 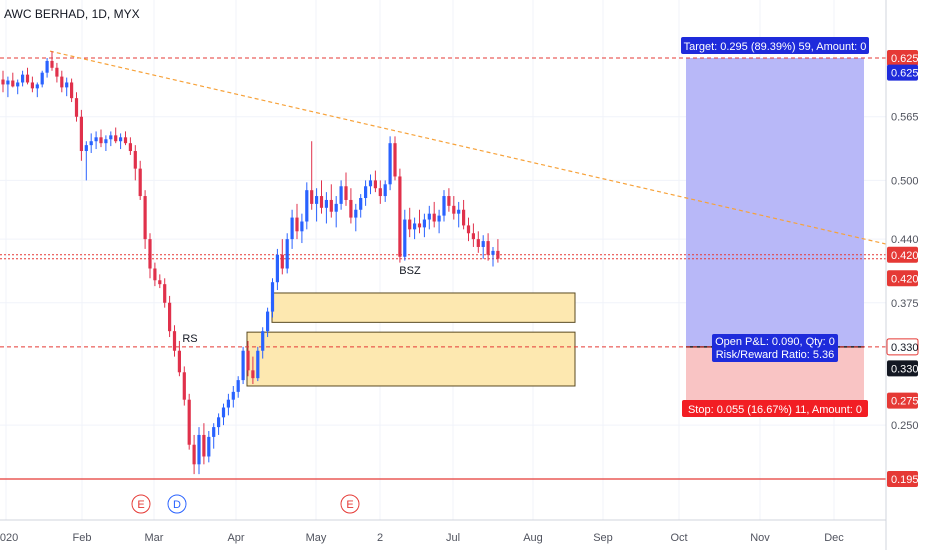 I want to click on target-label-bg, so click(x=775, y=45).